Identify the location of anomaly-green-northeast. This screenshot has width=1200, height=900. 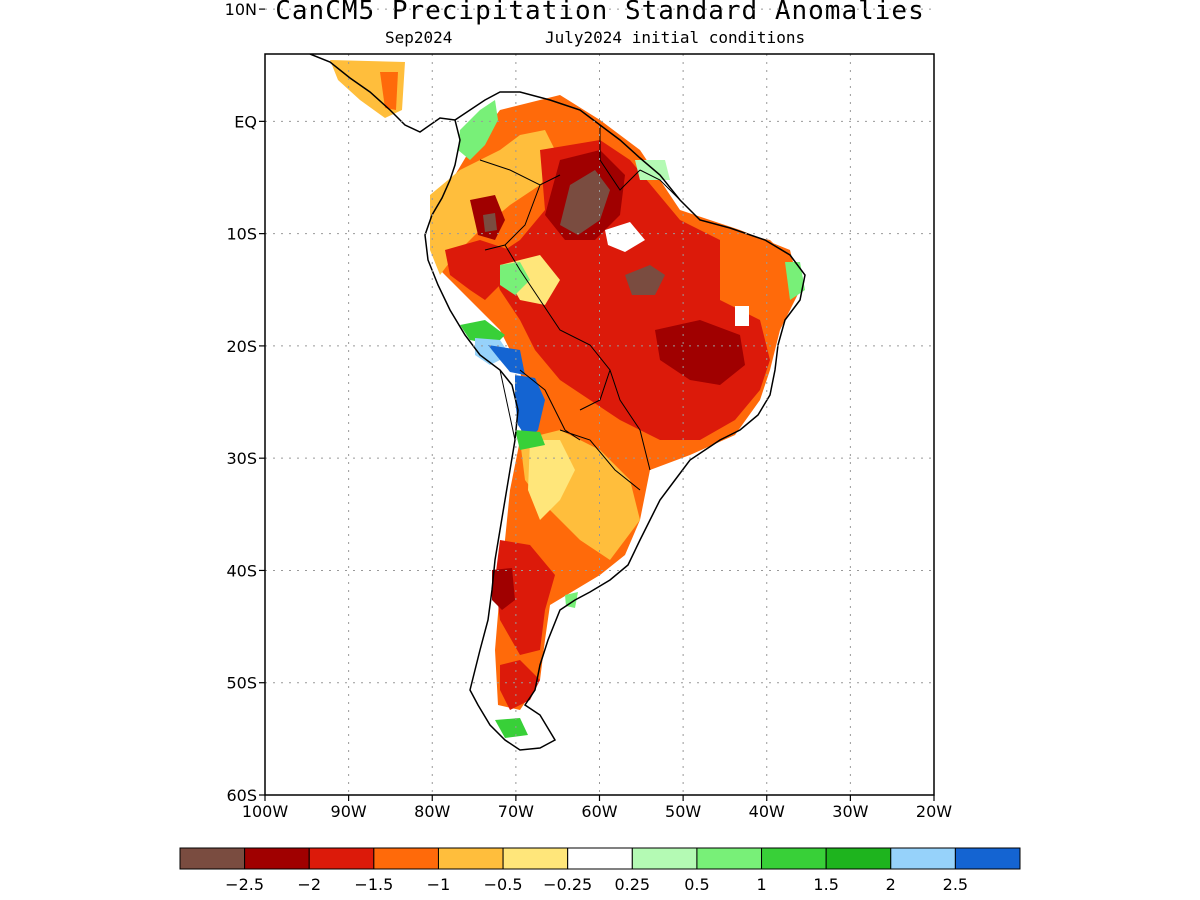
(795, 281).